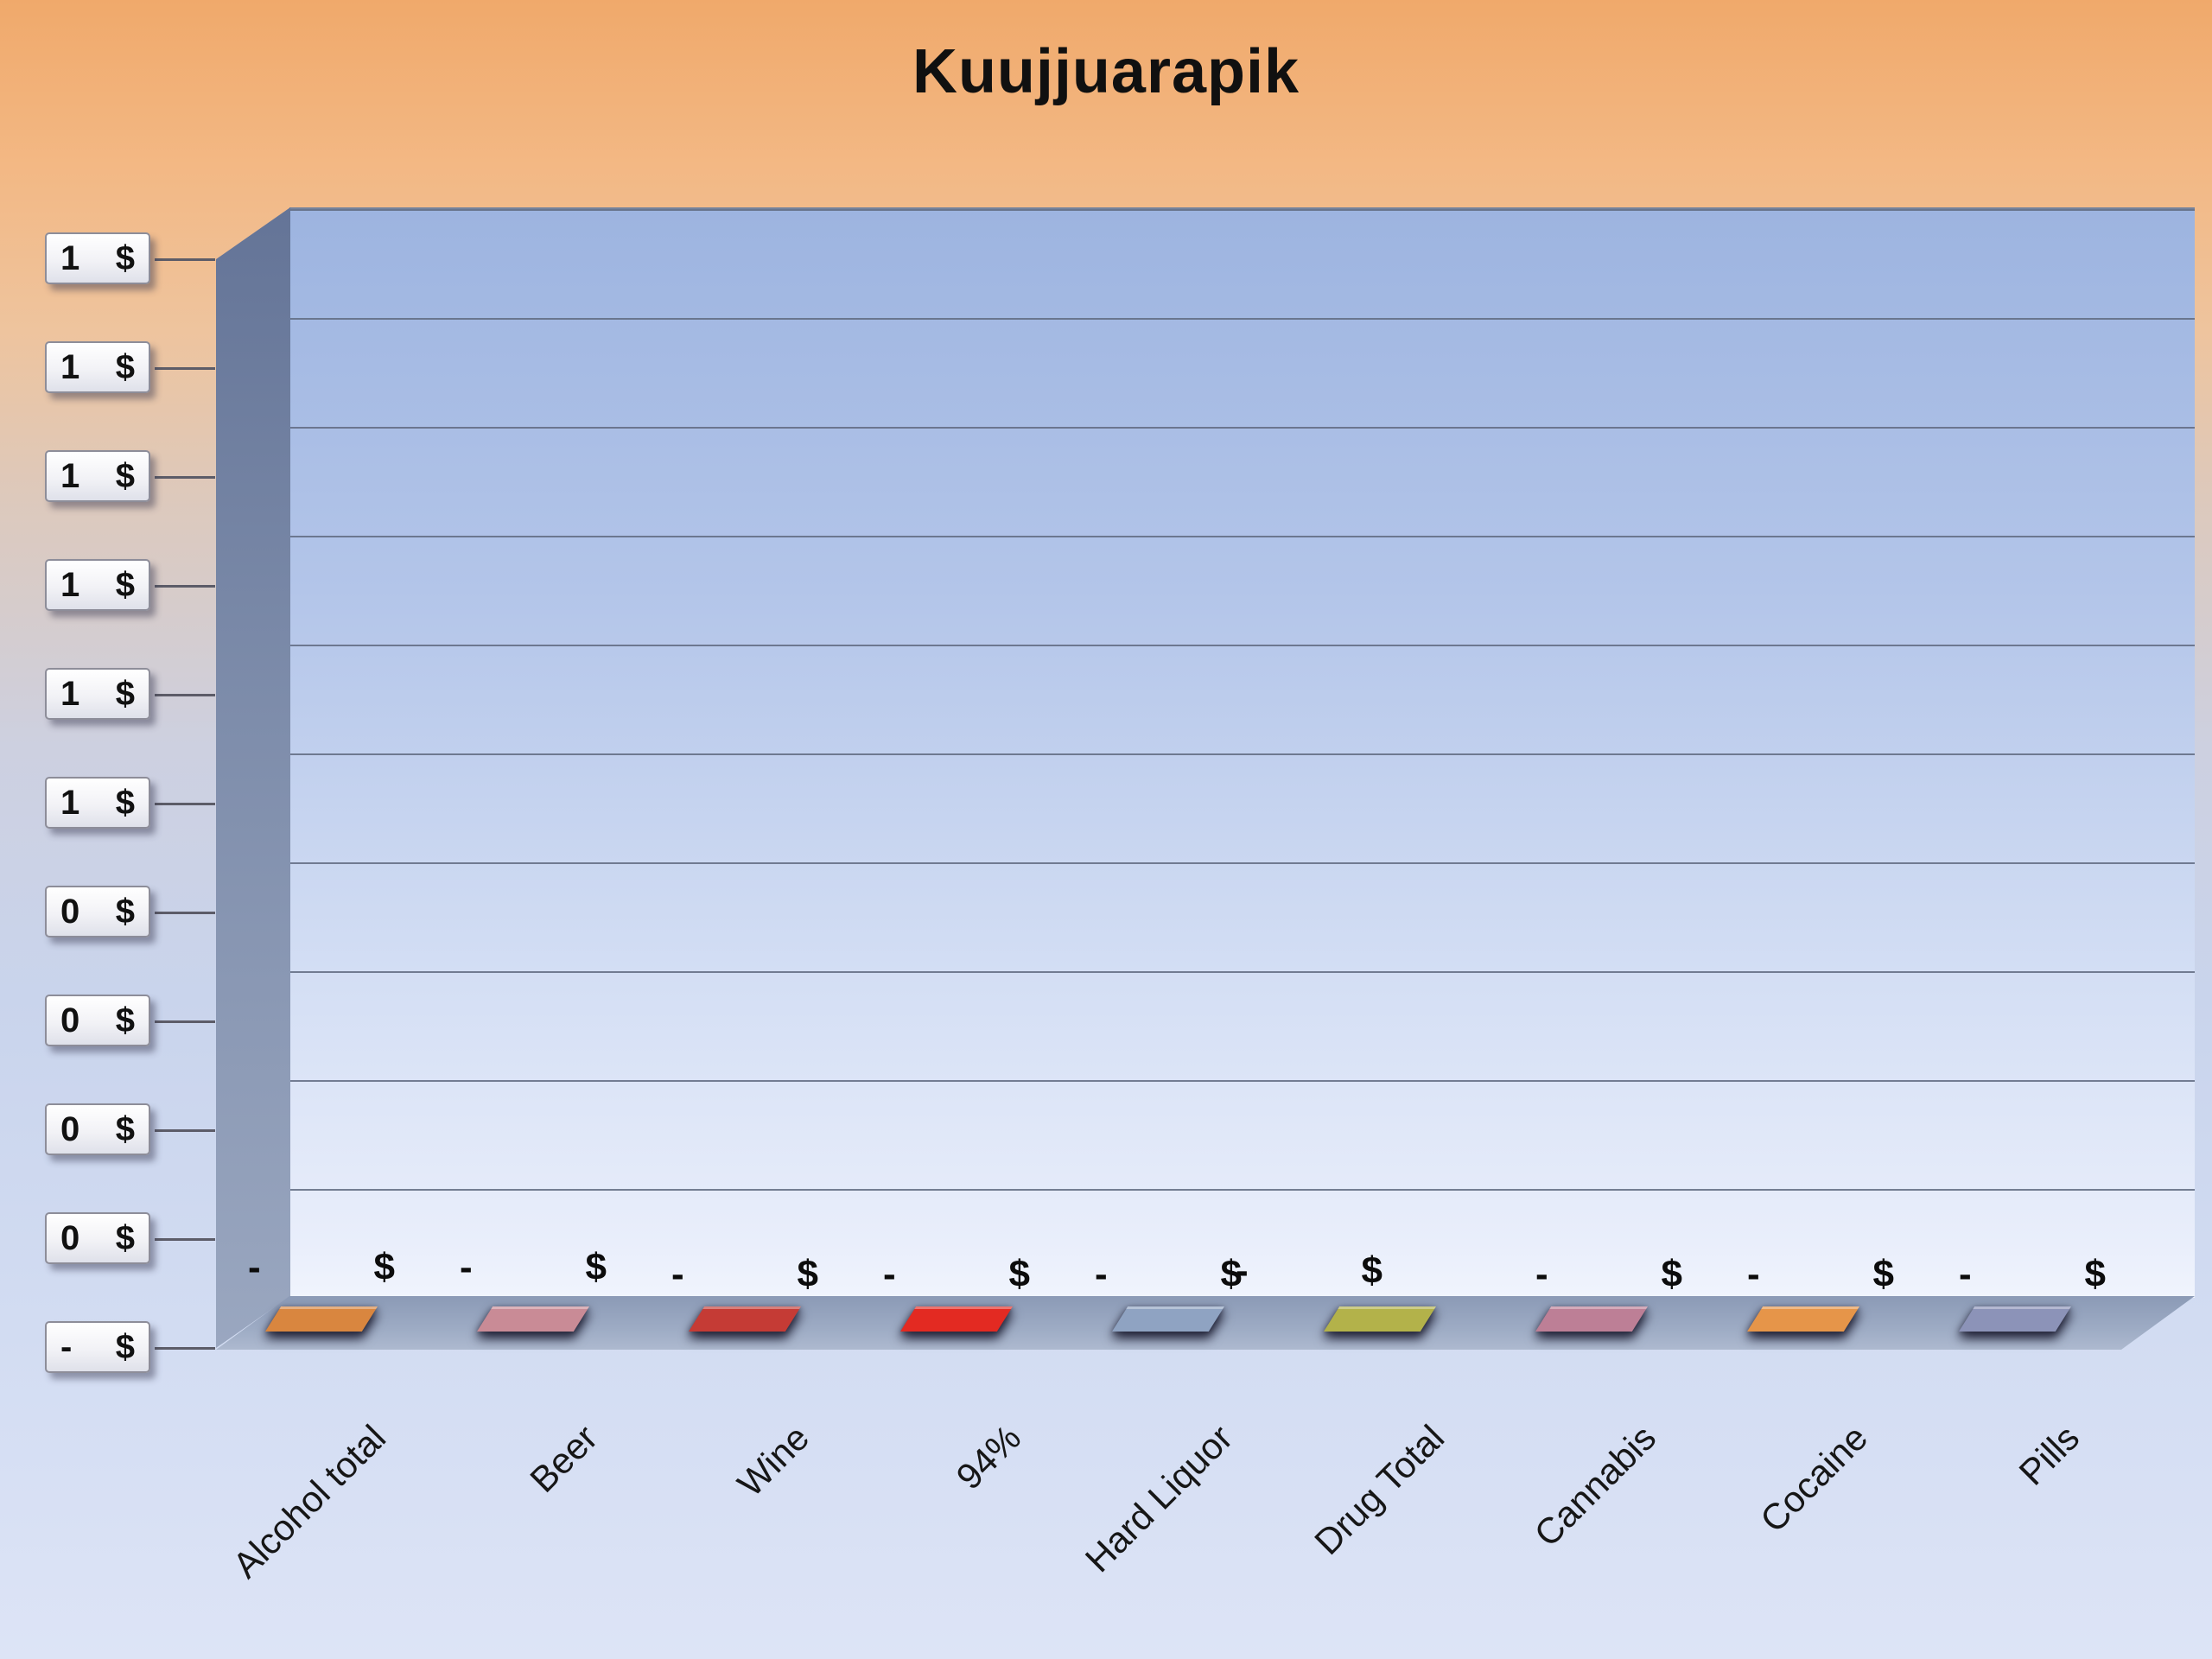 The height and width of the screenshot is (1659, 2212). I want to click on x-axis-label-beer: Beer, so click(564, 1458).